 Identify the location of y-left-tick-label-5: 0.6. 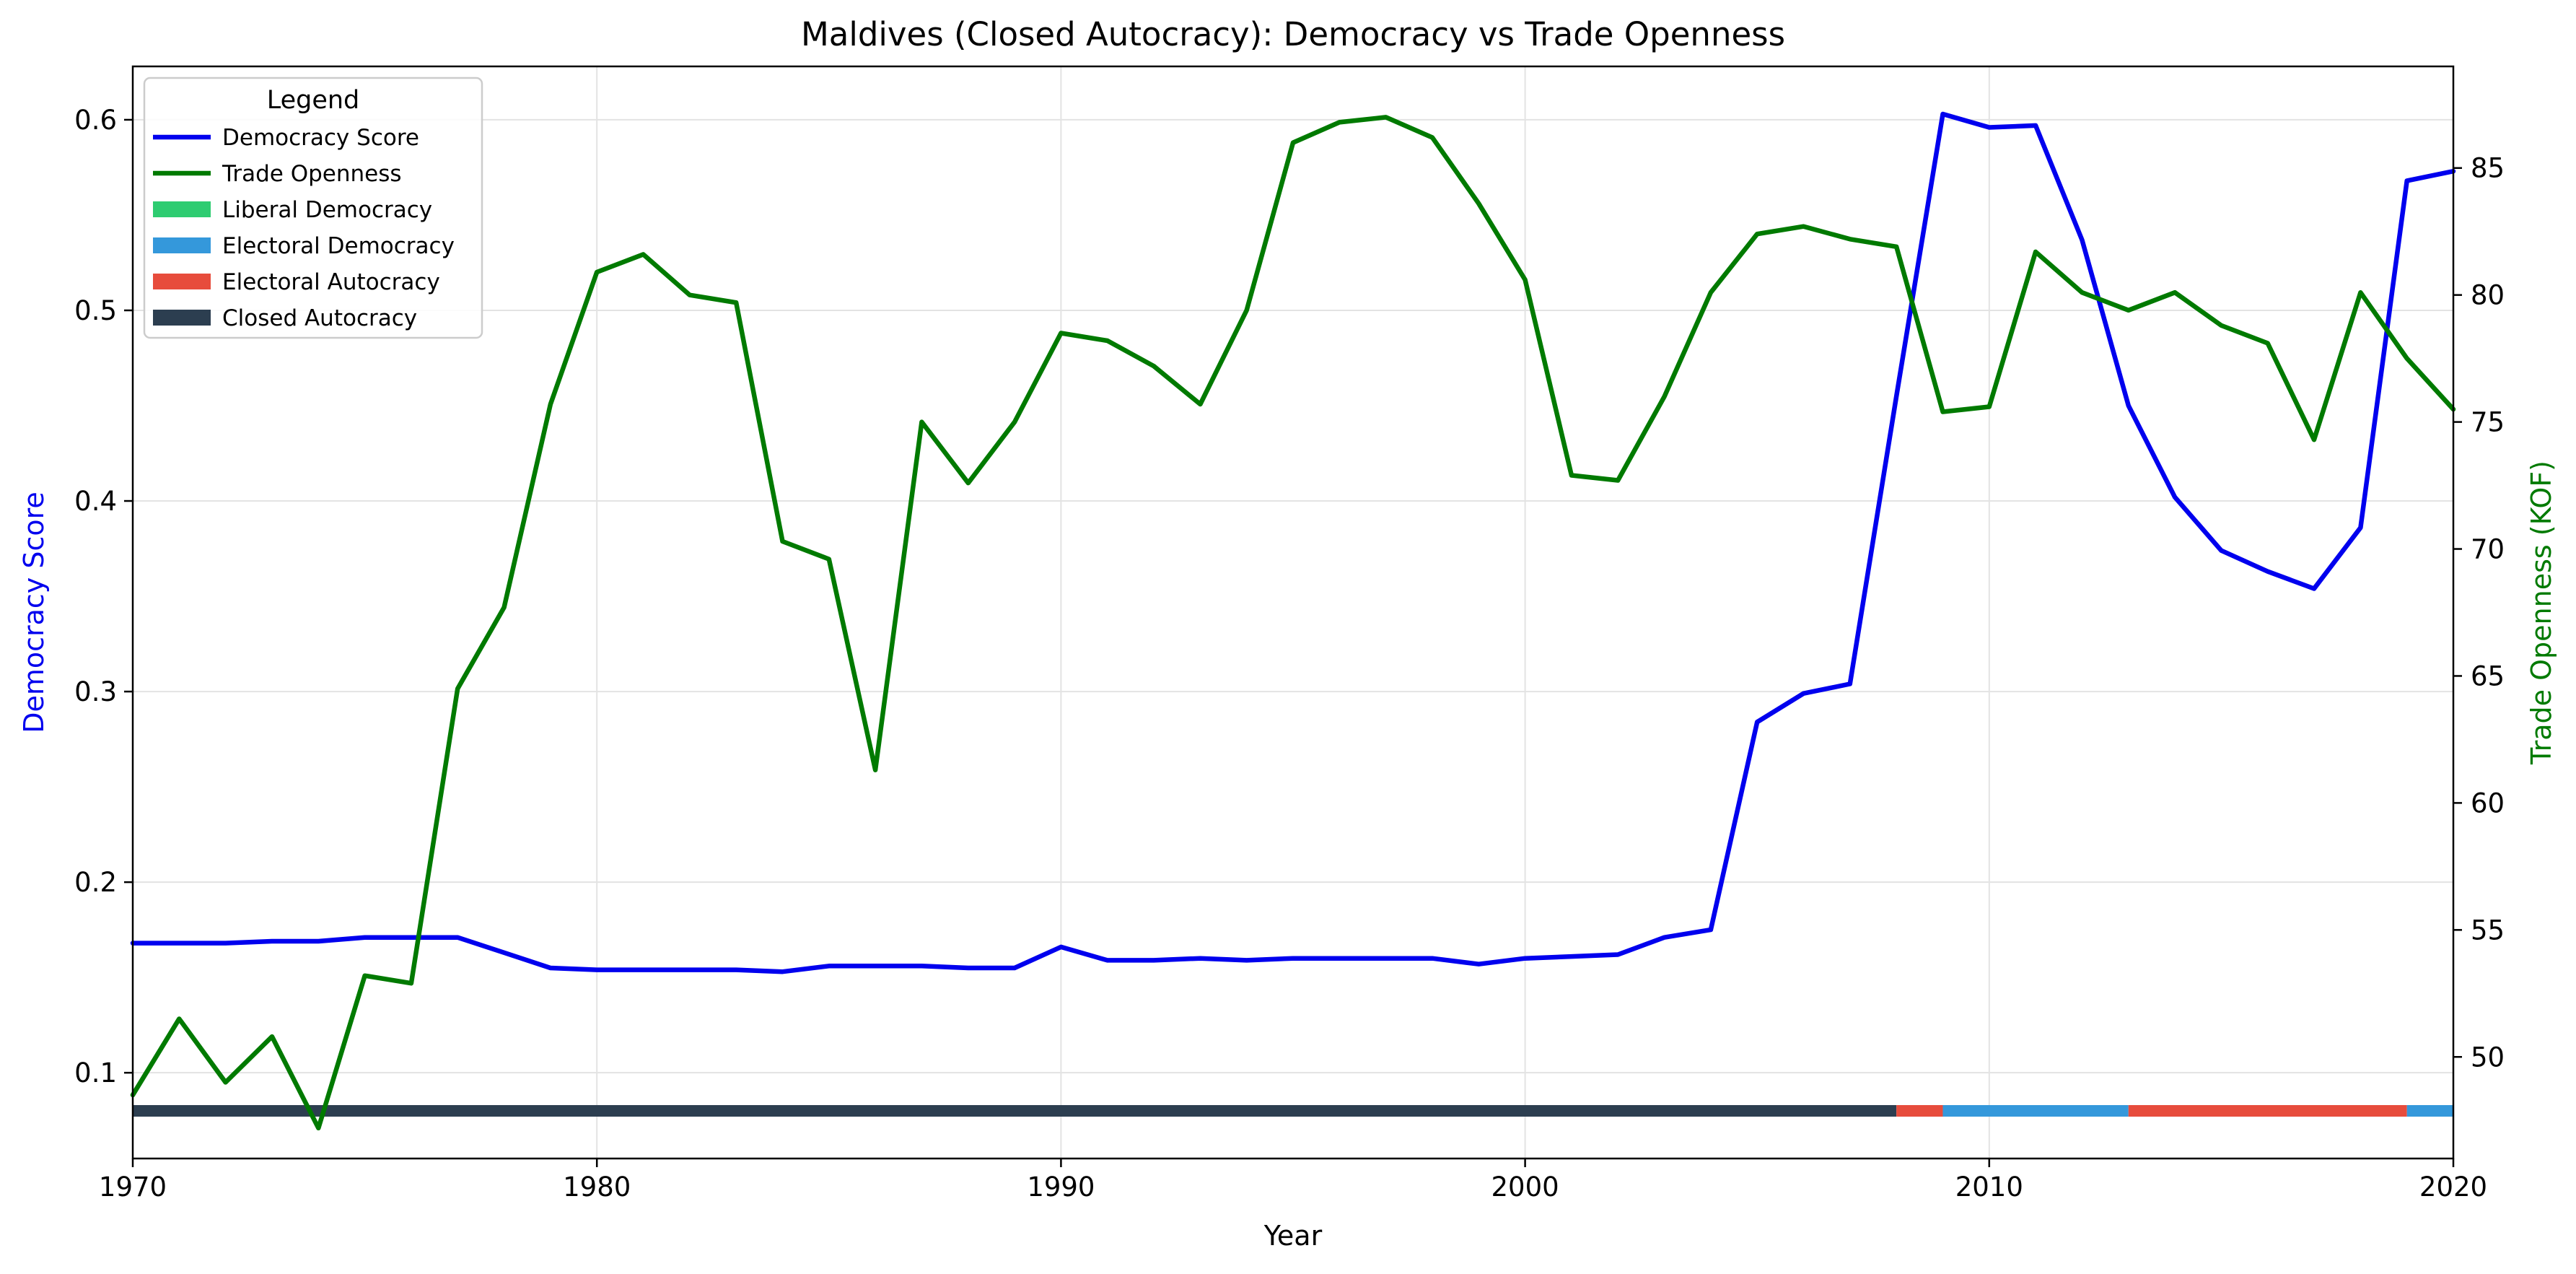
(95, 120).